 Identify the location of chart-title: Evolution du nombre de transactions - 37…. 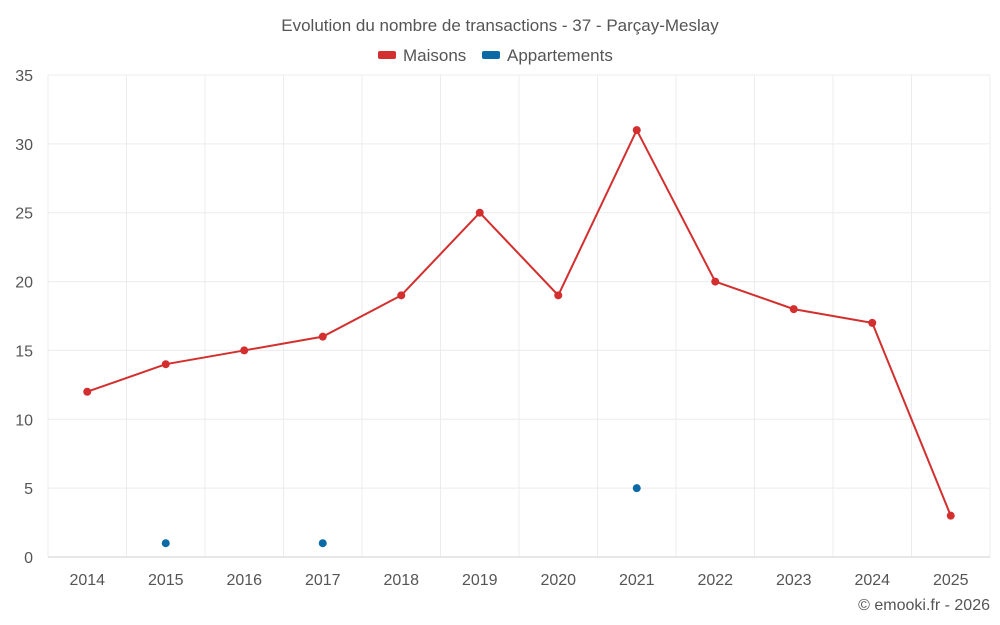
(500, 25).